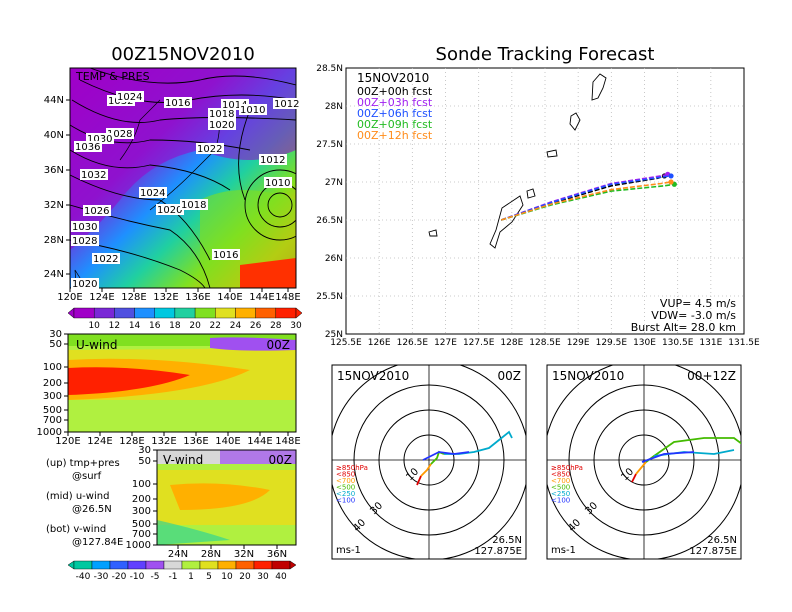 The height and width of the screenshot is (612, 792). Describe the element at coordinates (137, 577) in the screenshot. I see `colorbar-label: -10` at that location.